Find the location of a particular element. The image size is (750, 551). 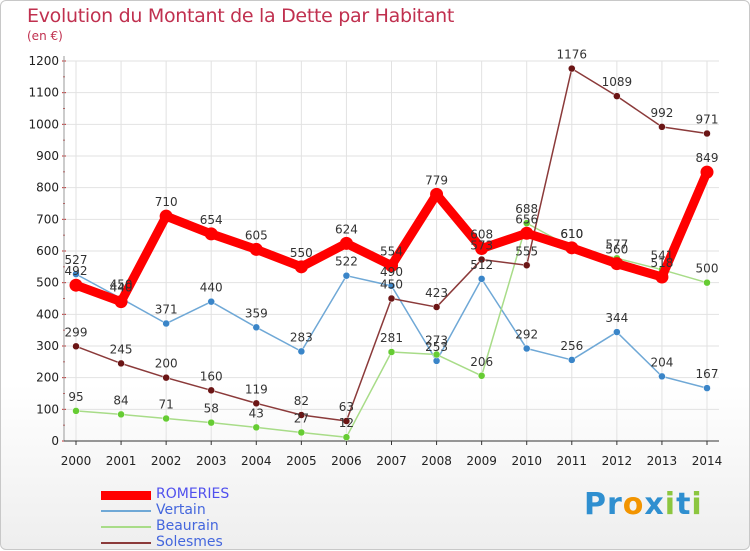

data-label: 84 is located at coordinates (120, 400).